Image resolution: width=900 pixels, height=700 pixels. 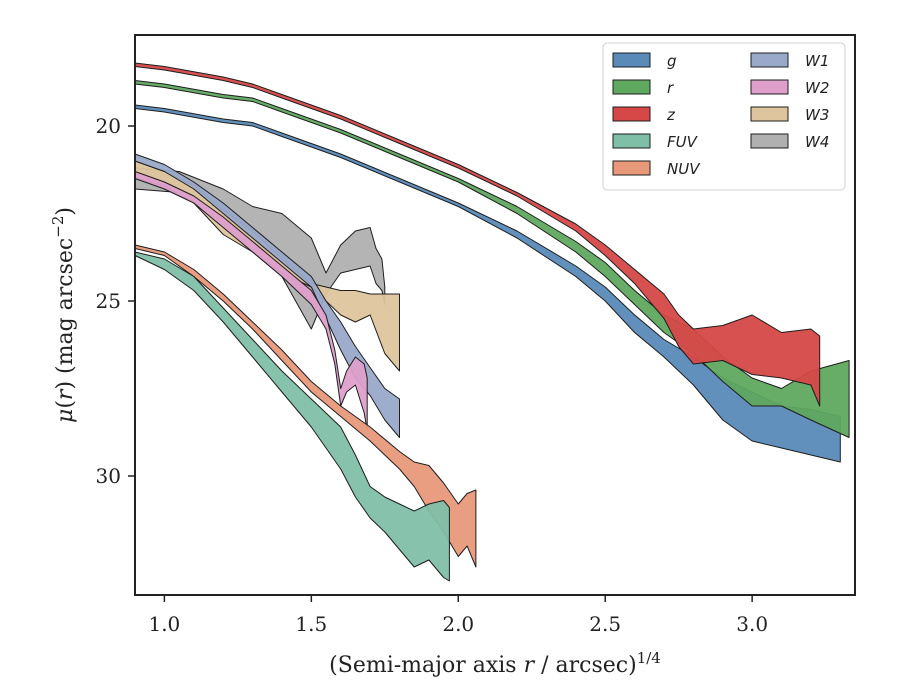 I want to click on legend-swatch-w2, so click(x=769, y=87).